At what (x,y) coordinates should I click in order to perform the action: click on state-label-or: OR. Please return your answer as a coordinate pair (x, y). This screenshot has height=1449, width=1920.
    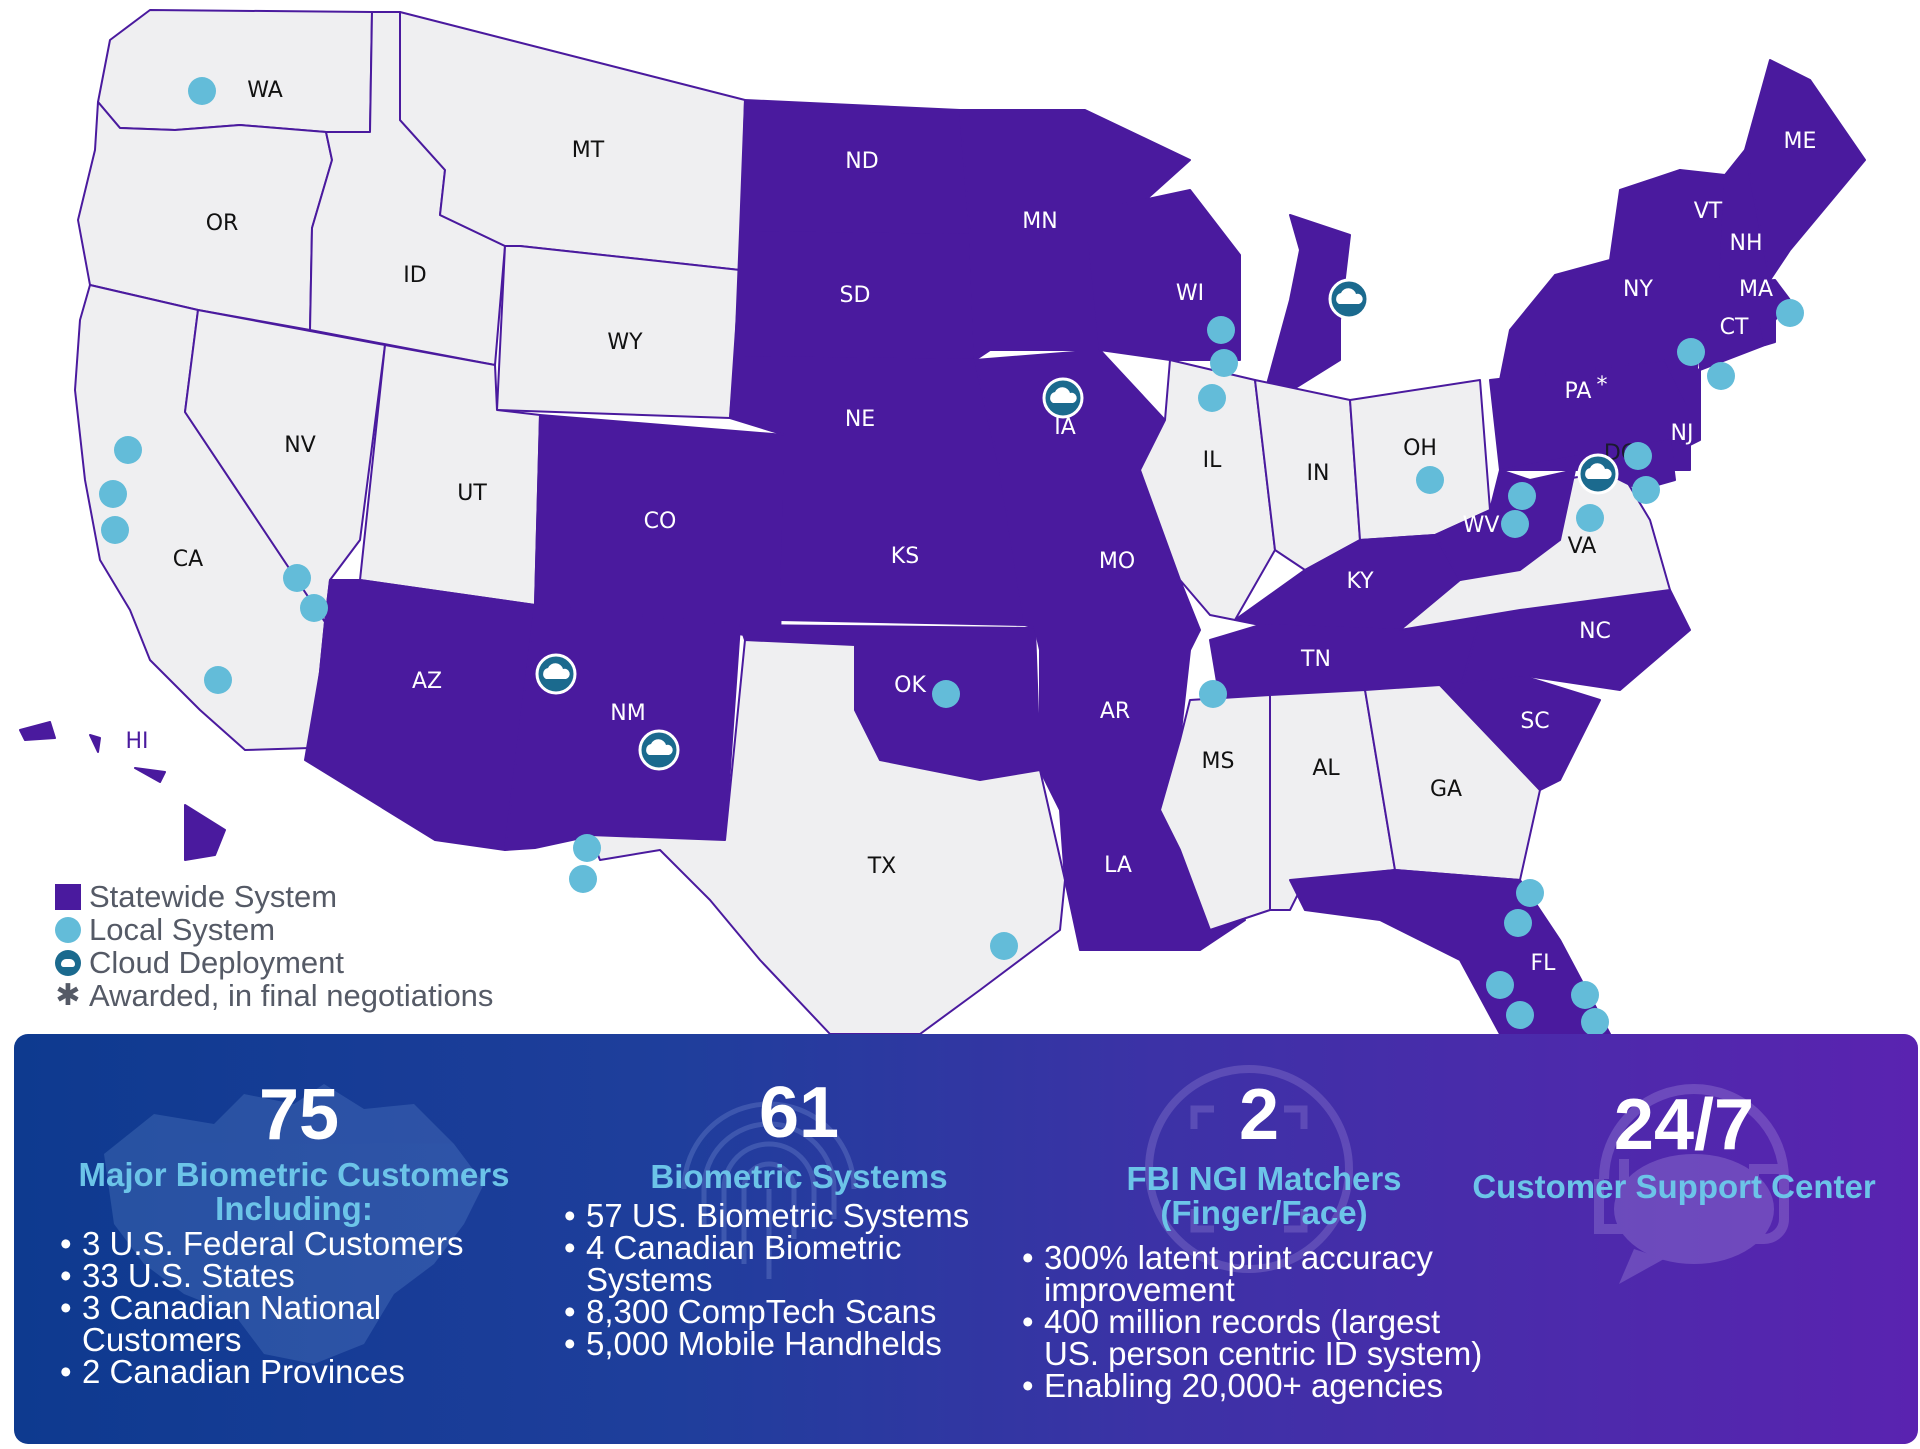
    Looking at the image, I should click on (222, 223).